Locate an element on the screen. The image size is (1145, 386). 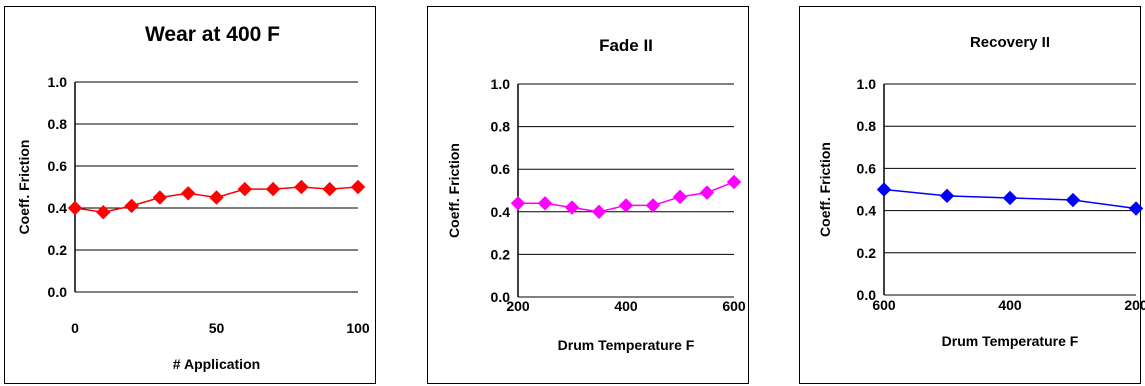
y-axis-label-recovery: Coeff. Friction is located at coordinates (825, 189).